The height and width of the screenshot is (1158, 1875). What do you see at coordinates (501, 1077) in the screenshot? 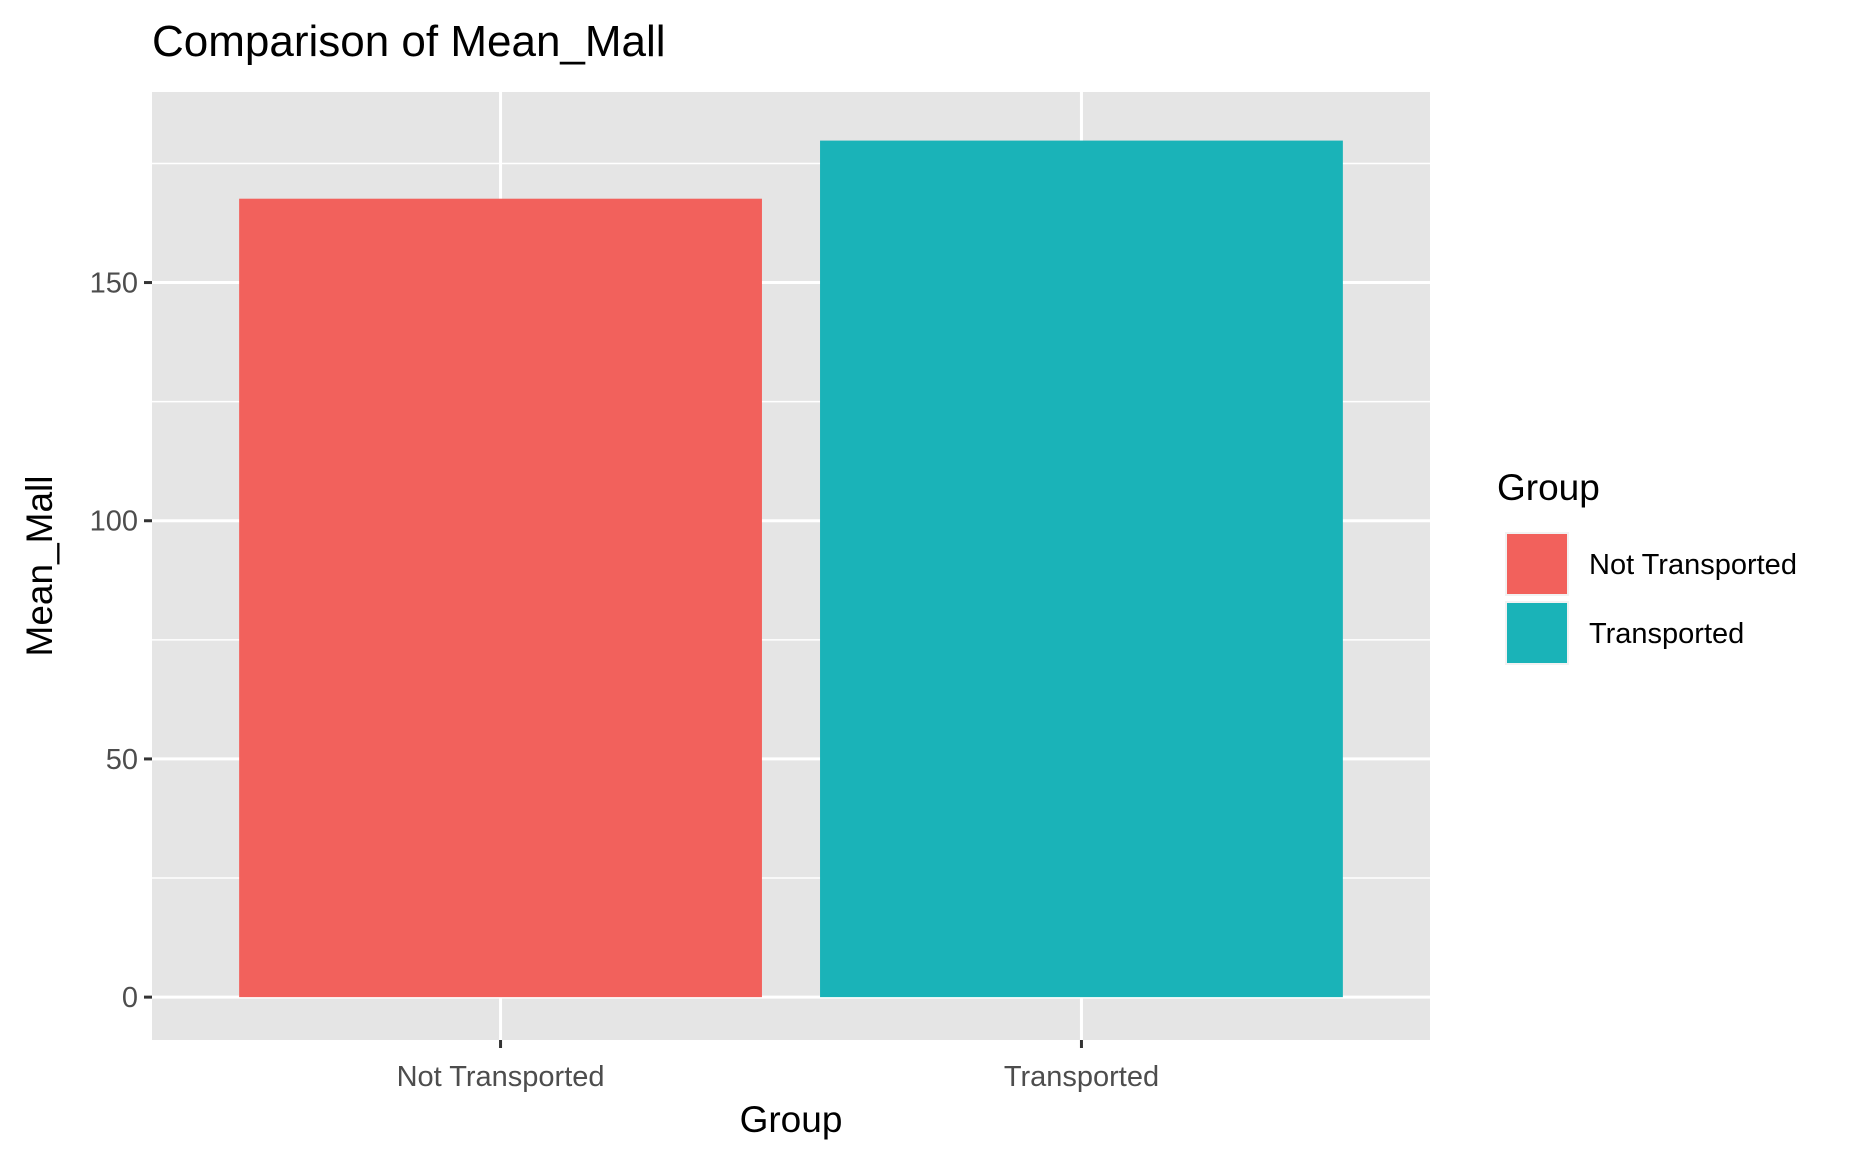
I see `x-tick-label: Not Transported` at bounding box center [501, 1077].